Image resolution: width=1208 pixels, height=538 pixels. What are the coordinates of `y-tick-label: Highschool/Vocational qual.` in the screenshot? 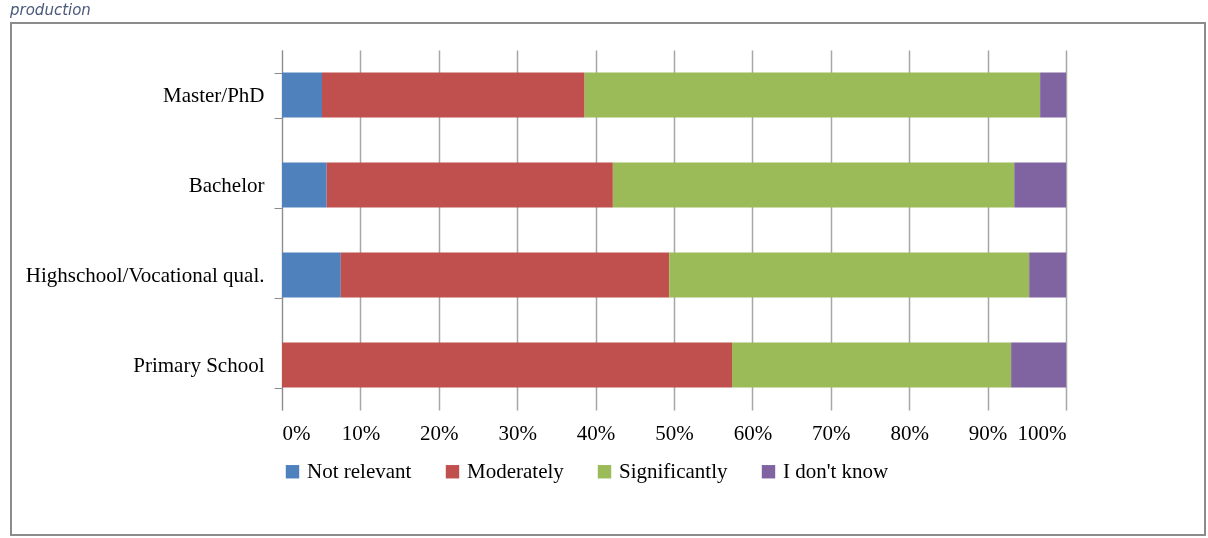 It's located at (145, 274).